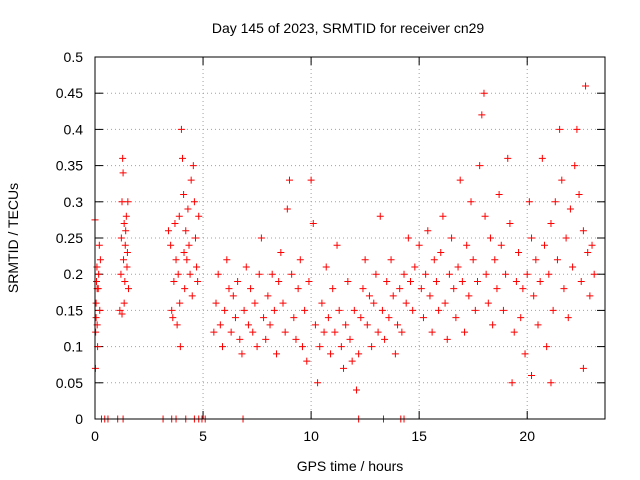  I want to click on y-tick-label: 0.15, so click(69, 310).